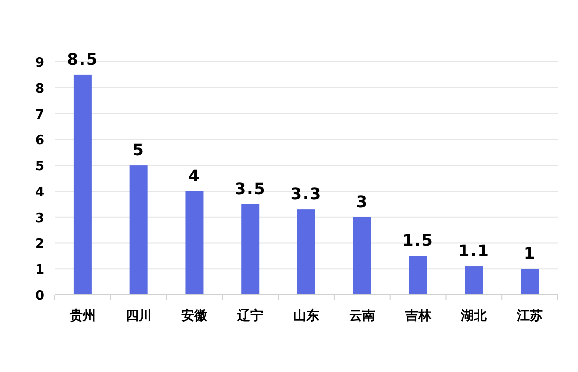 This screenshot has height=372, width=578. What do you see at coordinates (40, 141) in the screenshot?
I see `y-tick-label: 6` at bounding box center [40, 141].